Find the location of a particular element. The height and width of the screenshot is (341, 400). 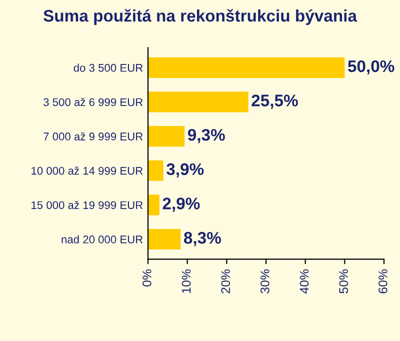

data-label: 2,9% is located at coordinates (181, 205).